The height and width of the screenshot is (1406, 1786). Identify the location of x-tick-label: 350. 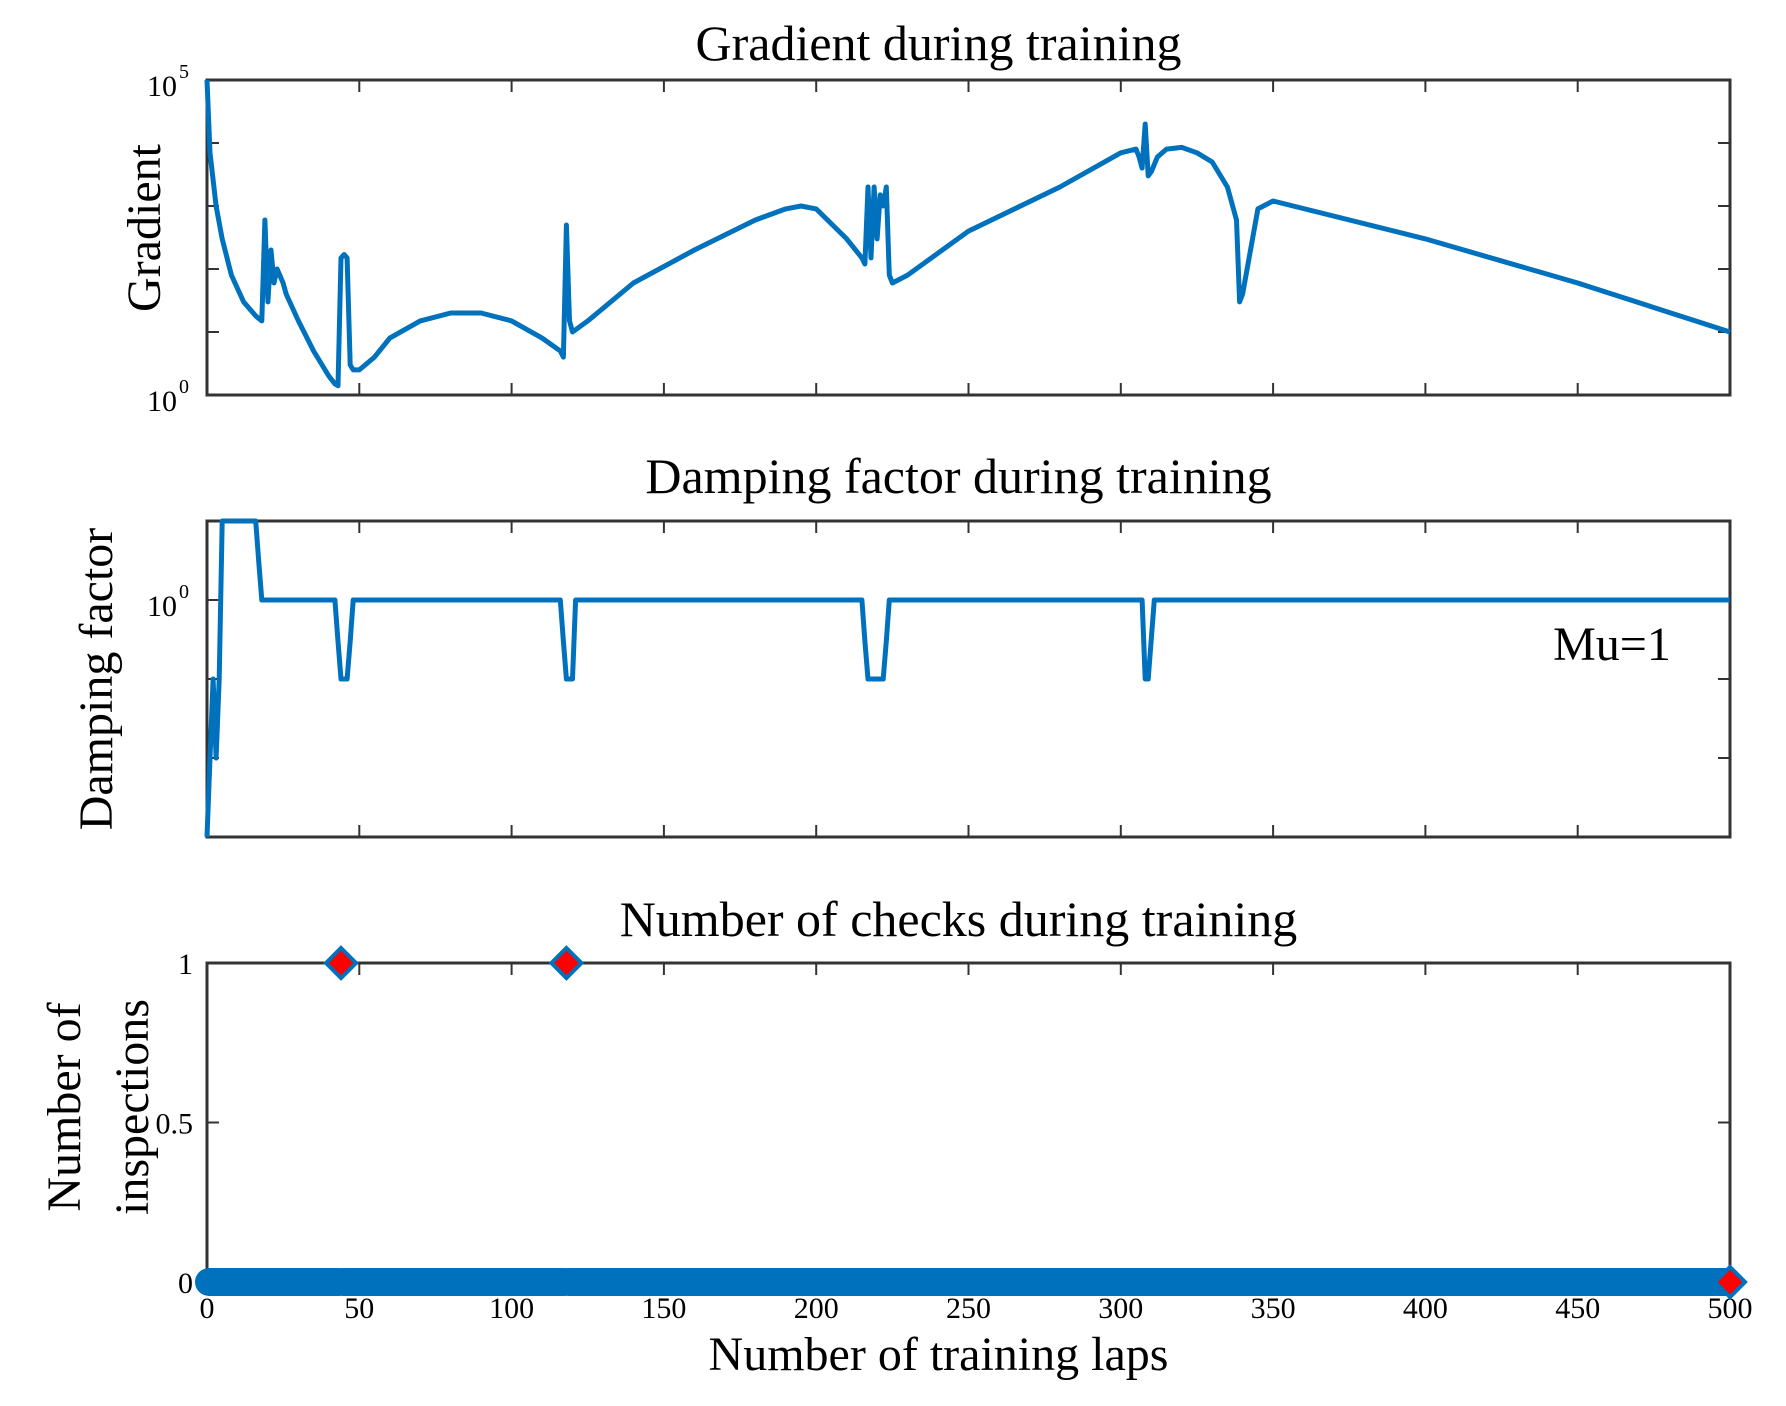
(1273, 1308).